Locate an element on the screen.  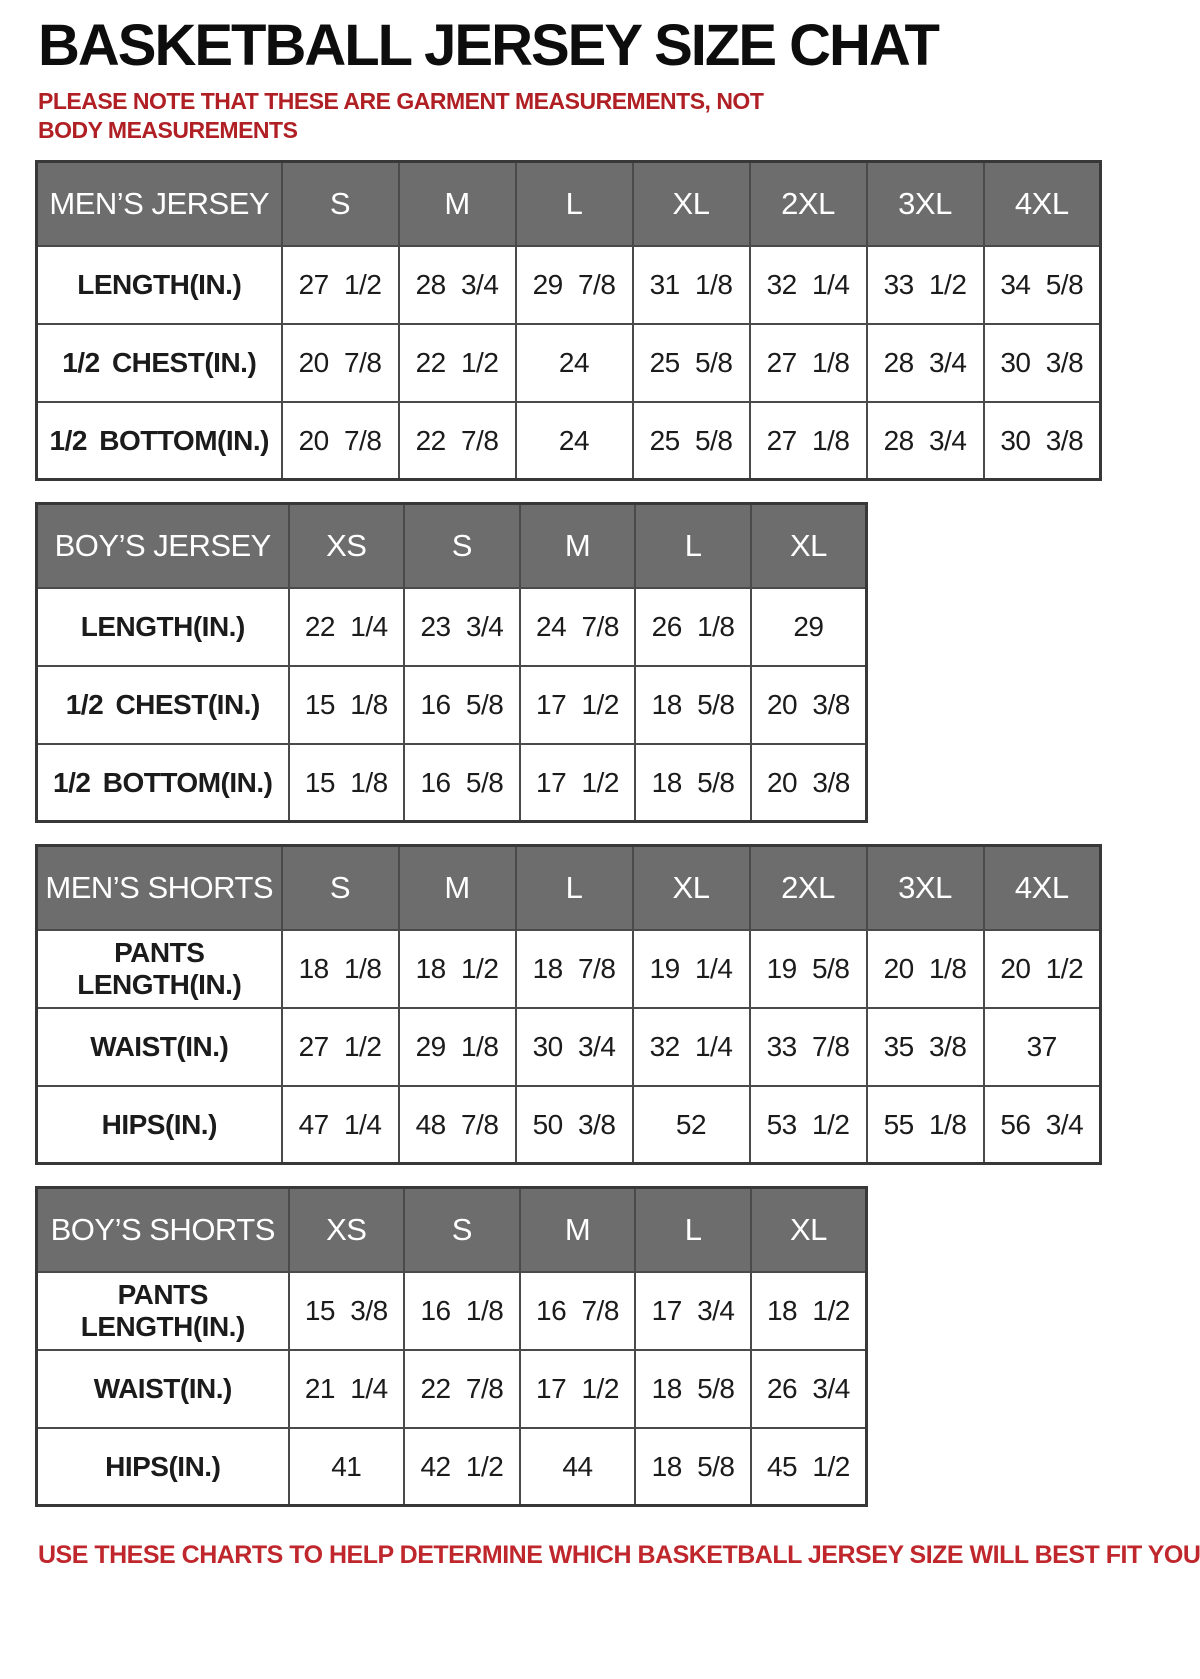
measurement-value-cell: 20 7/8 is located at coordinates (340, 362).